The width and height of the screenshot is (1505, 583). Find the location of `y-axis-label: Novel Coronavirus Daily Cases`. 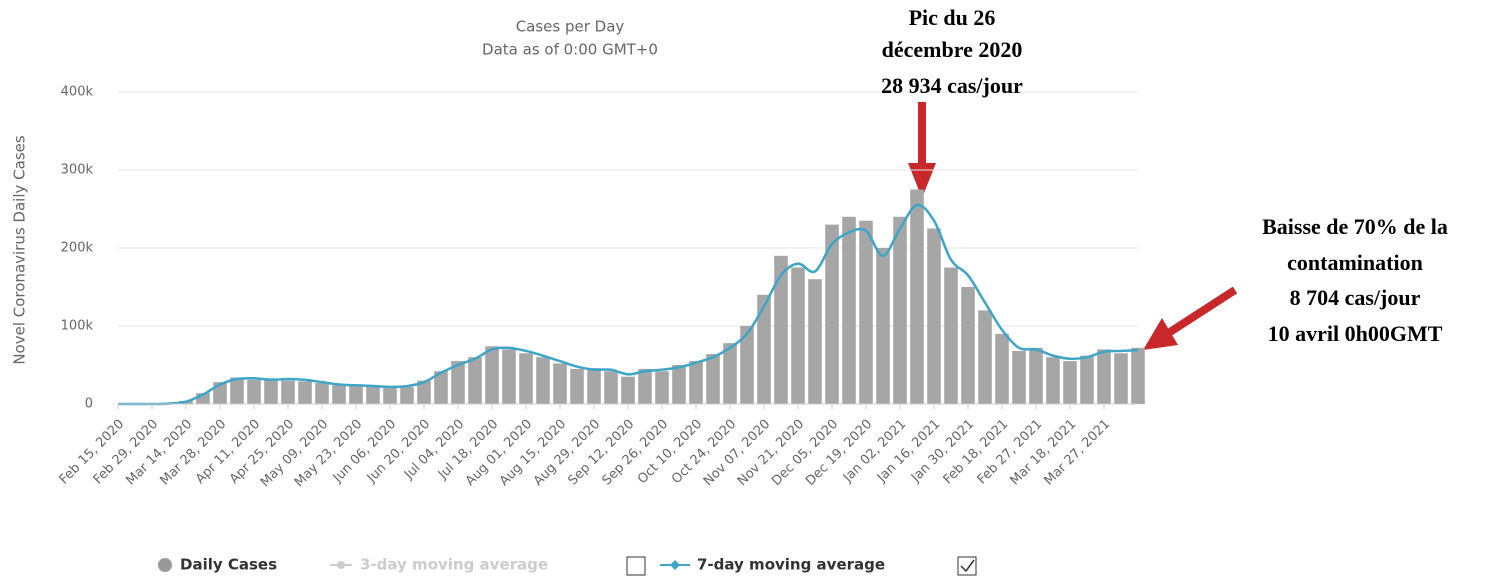

y-axis-label: Novel Coronavirus Daily Cases is located at coordinates (20, 250).